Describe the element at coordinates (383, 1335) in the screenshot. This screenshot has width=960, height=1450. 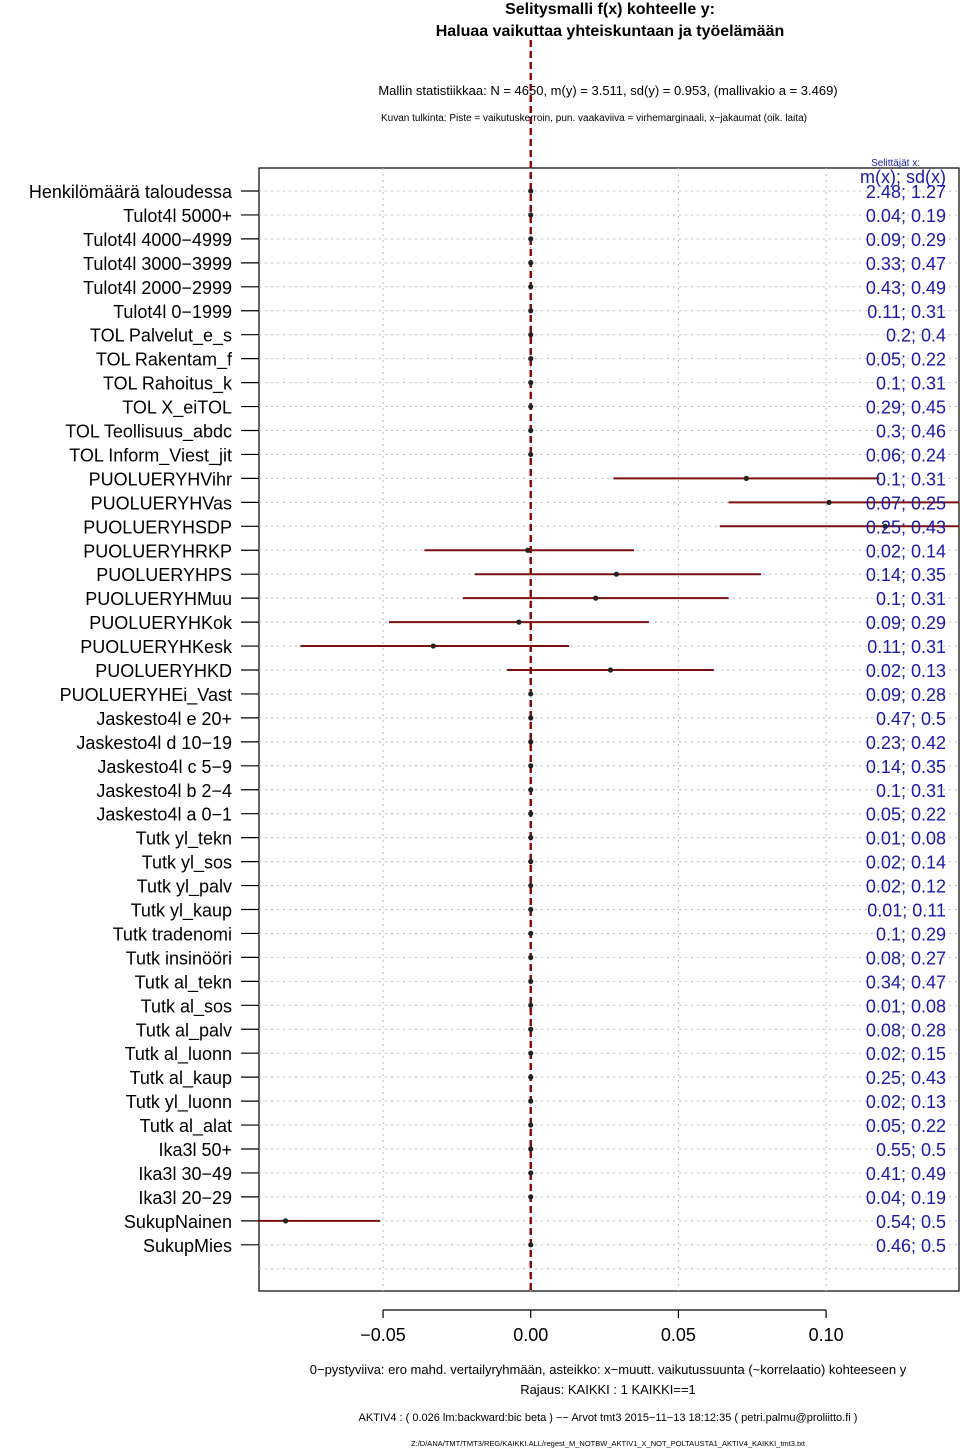
I see `x-tick-label: −0.05` at that location.